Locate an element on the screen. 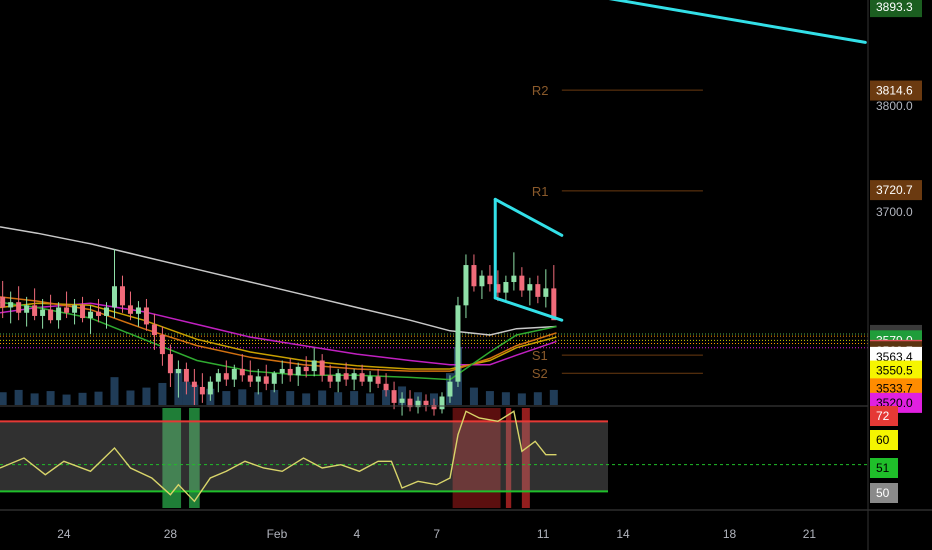  pivot-label-r2: R2 is located at coordinates (540, 90).